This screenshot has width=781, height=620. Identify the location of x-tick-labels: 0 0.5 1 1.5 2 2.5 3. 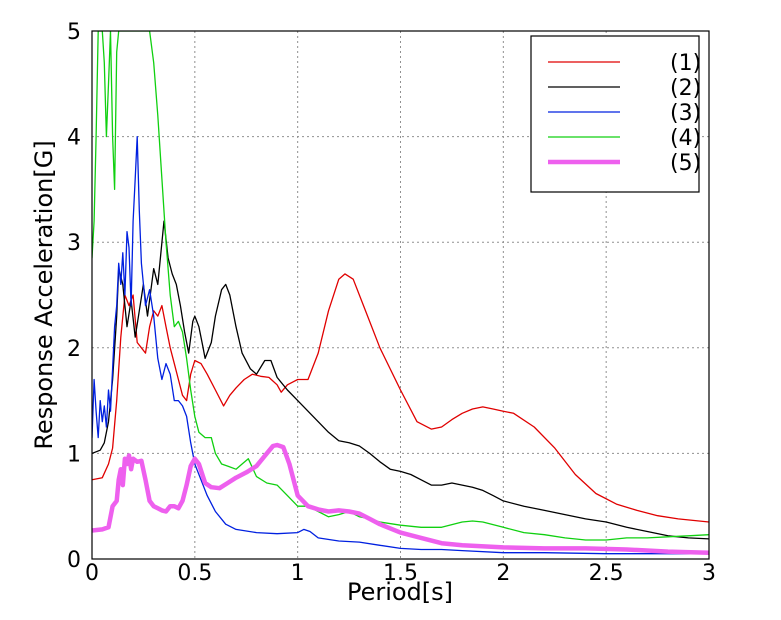
(400, 573).